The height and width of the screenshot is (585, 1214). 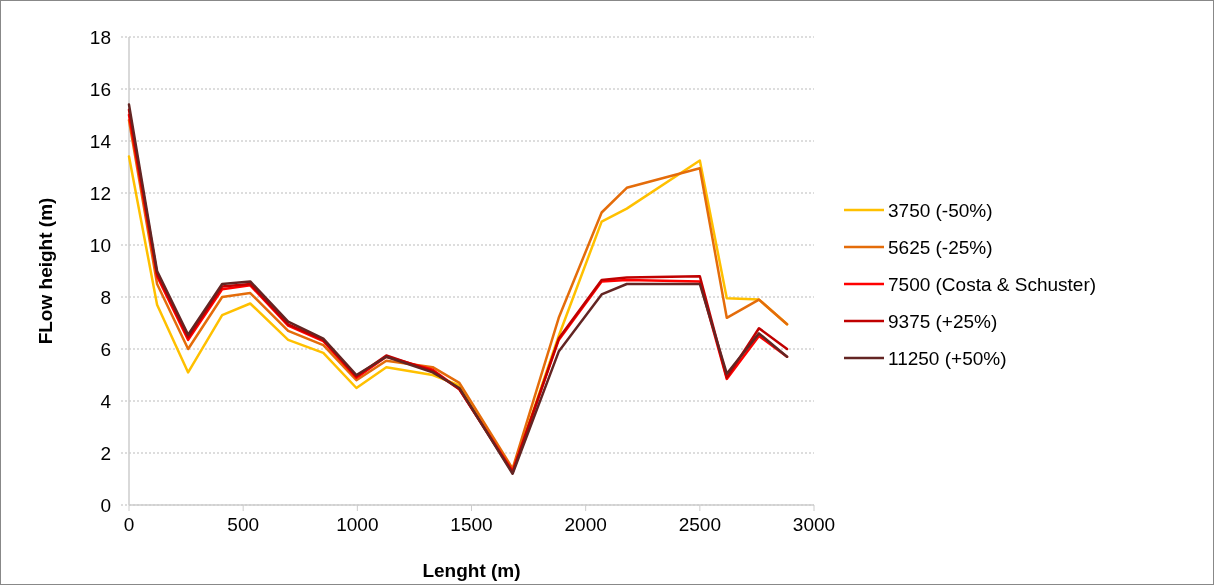 What do you see at coordinates (943, 321) in the screenshot?
I see `legend-label: 9375 (+25%)` at bounding box center [943, 321].